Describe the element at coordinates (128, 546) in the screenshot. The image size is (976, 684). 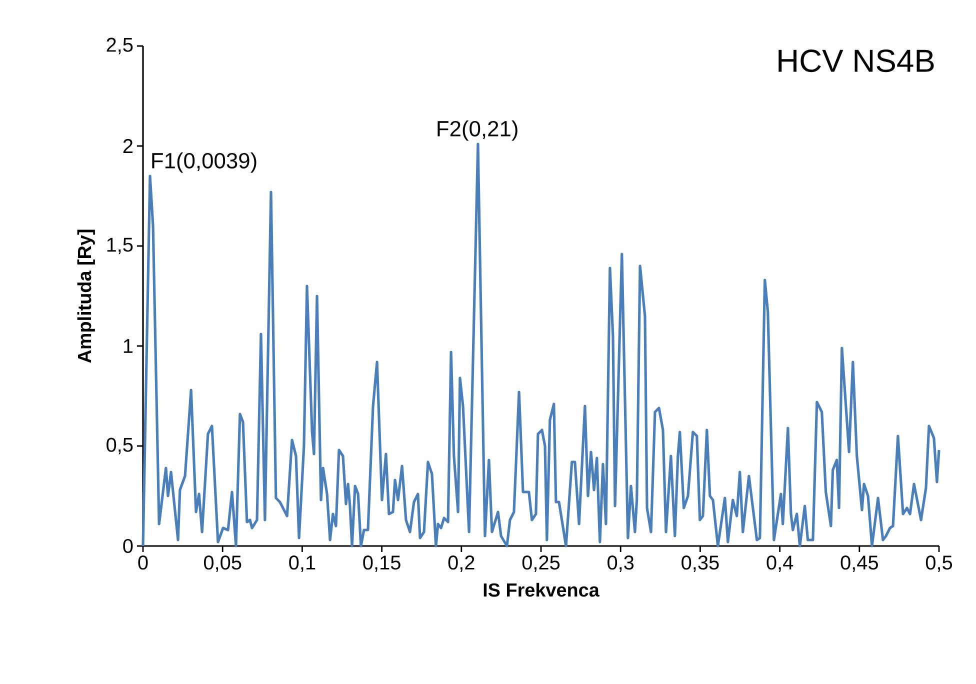
I see `y-tick-label: 0` at that location.